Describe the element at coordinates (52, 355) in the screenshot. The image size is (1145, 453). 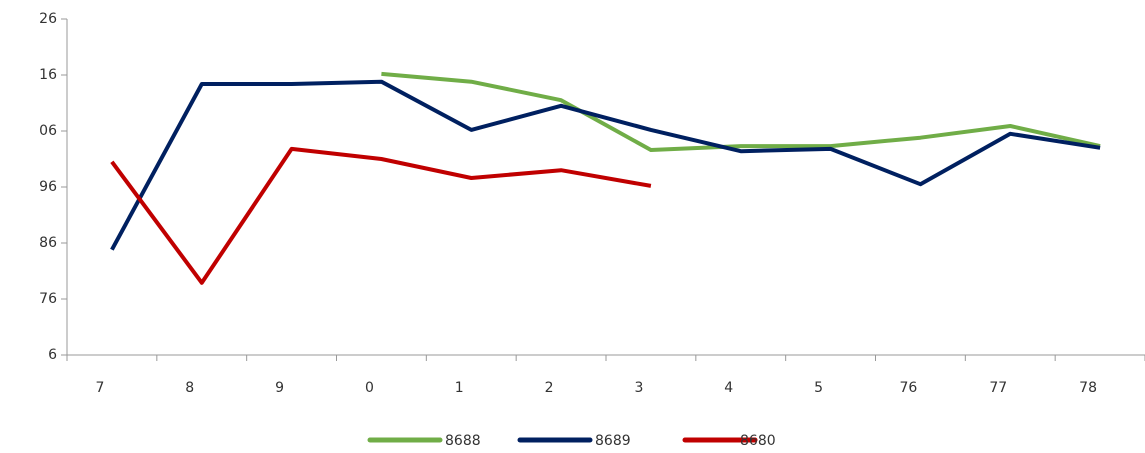
I see `y-tick-label: 6` at that location.